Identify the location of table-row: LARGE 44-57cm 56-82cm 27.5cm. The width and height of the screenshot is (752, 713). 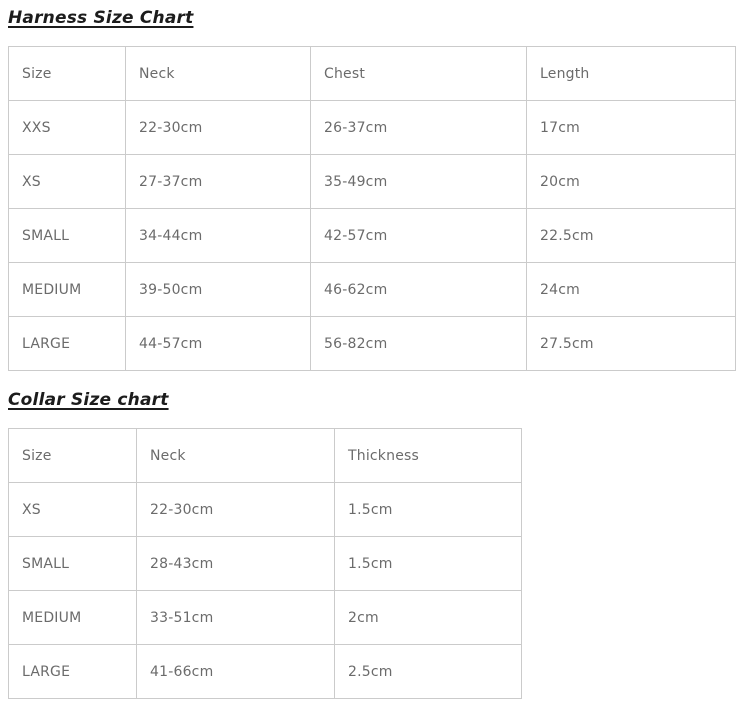
(372, 343).